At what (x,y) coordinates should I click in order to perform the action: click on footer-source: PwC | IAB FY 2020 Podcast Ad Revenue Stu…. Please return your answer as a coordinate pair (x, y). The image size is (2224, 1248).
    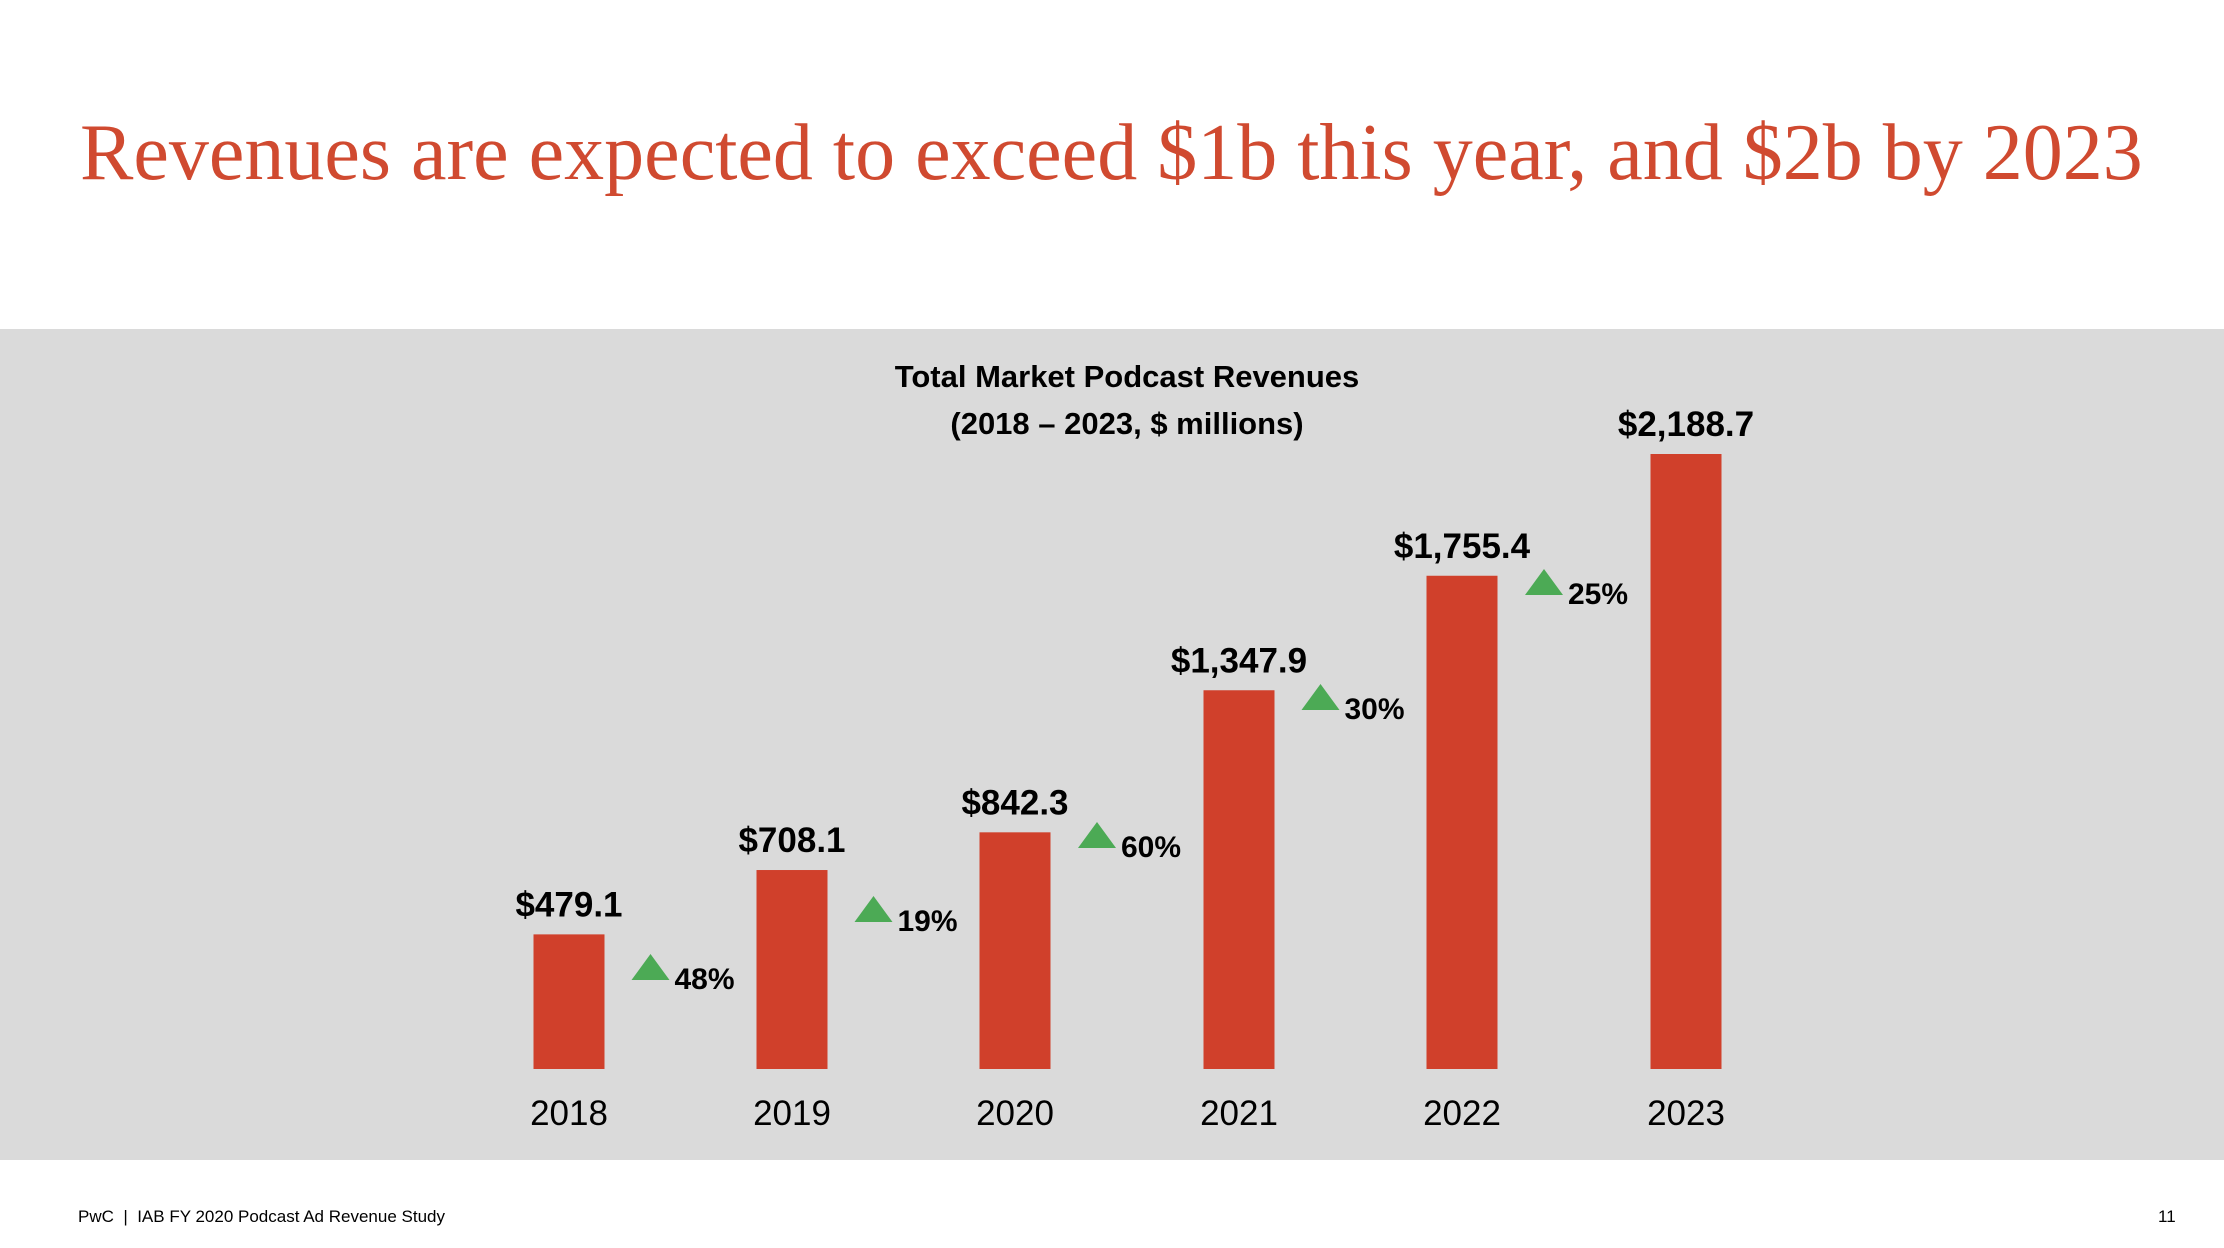
    Looking at the image, I should click on (261, 1216).